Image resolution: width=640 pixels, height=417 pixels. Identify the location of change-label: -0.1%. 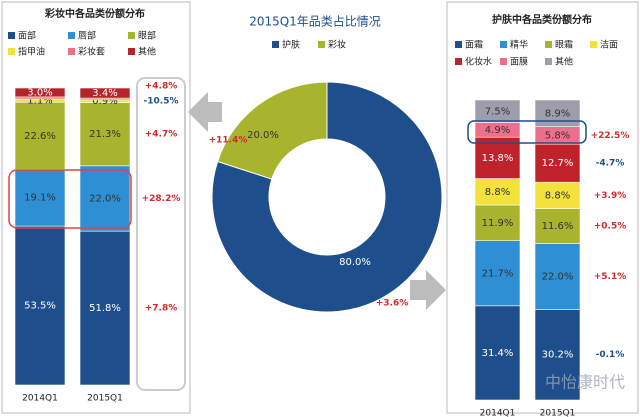
(610, 355).